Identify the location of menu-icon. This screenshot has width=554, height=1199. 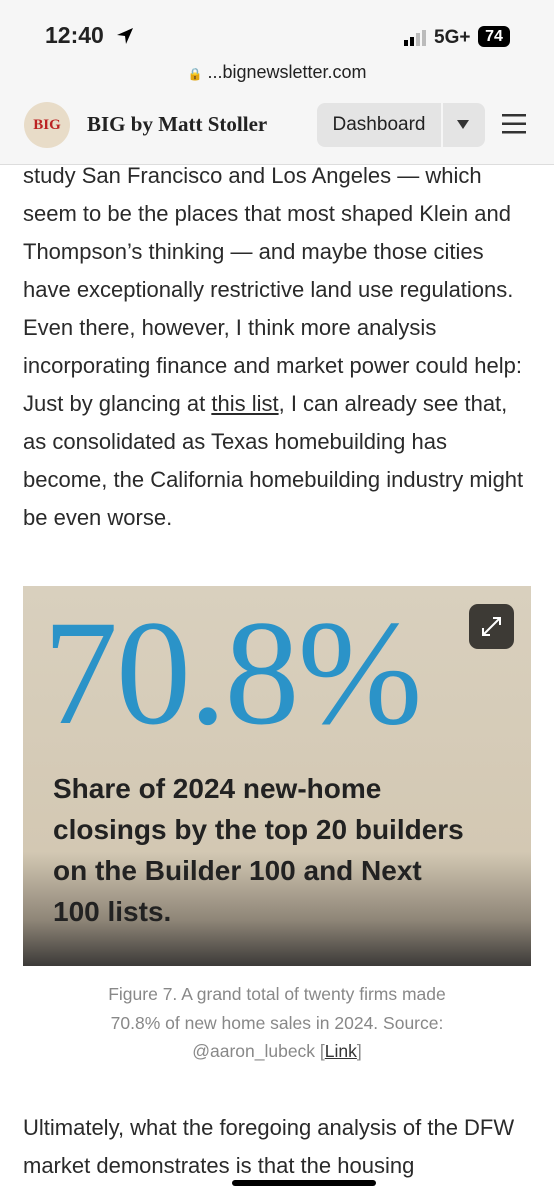
(514, 124).